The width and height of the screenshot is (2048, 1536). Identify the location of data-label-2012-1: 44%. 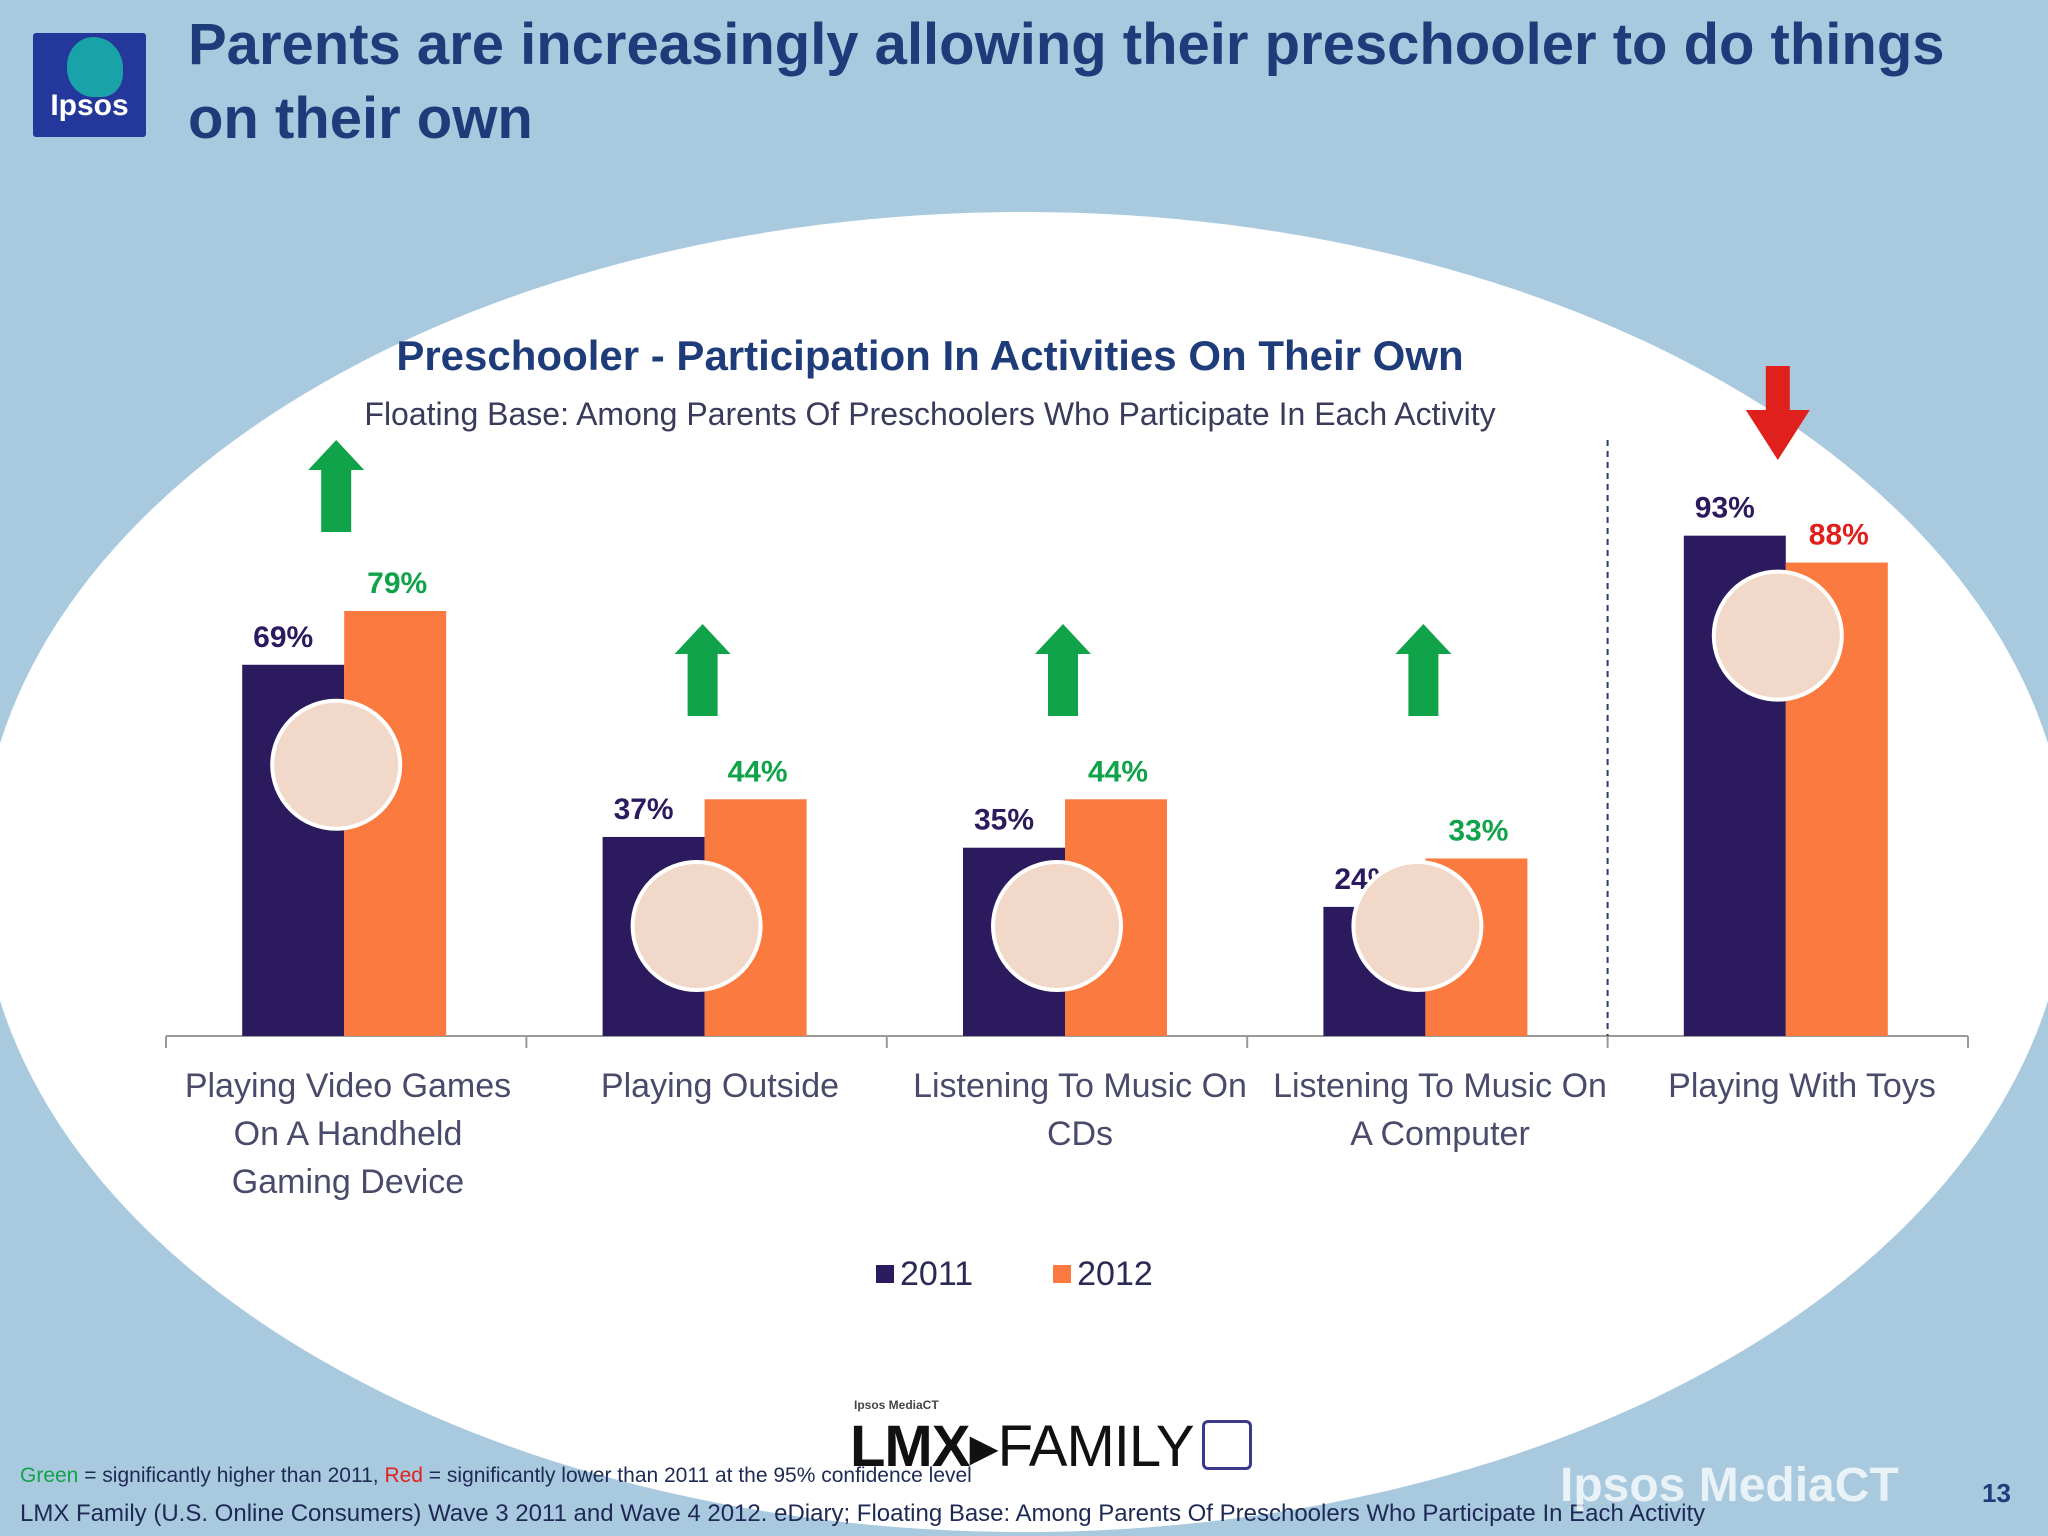
(758, 771).